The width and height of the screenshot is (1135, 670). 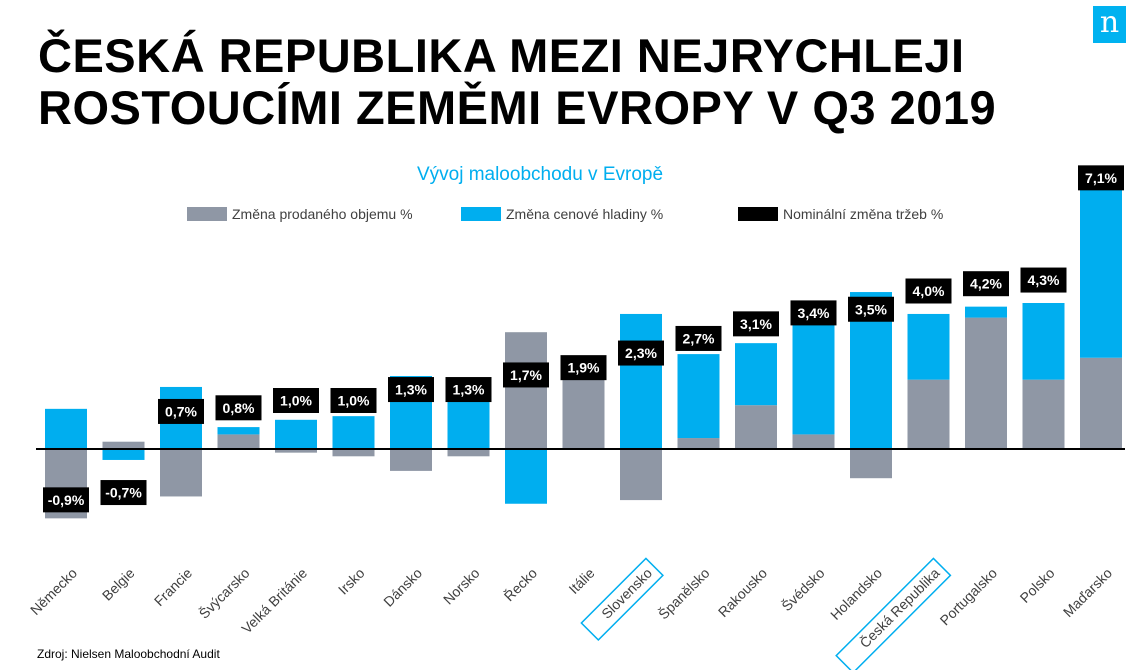 I want to click on total-label-text-8: 1,7%, so click(x=526, y=375).